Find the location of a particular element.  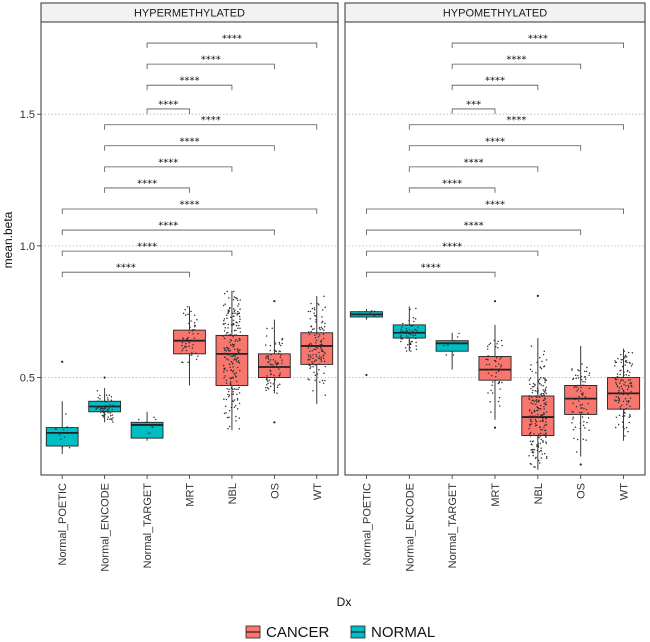

x-axis-title: Dx is located at coordinates (344, 602).